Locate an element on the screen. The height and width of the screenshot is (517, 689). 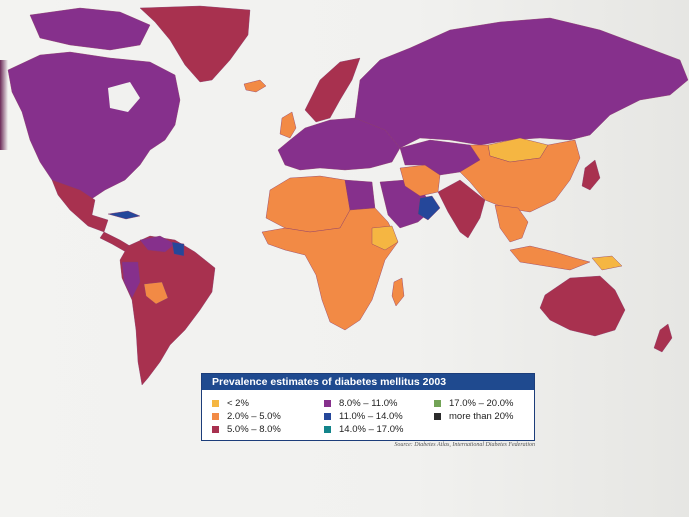
region-new-zealand is located at coordinates (663, 338).